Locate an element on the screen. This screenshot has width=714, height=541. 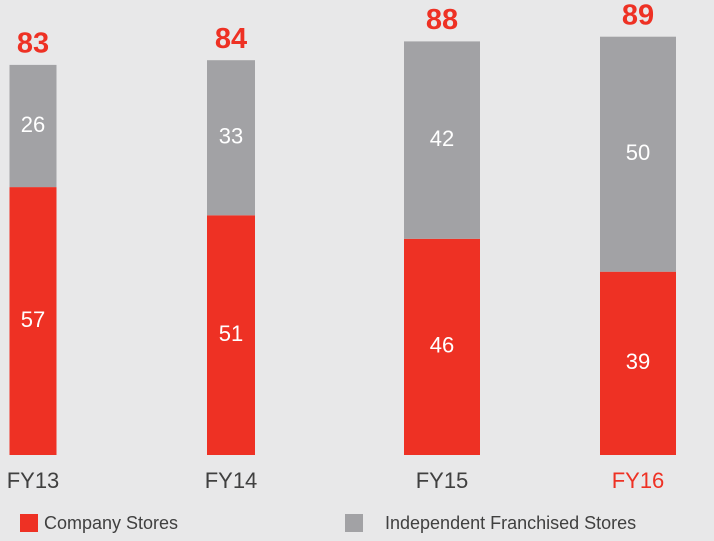
segment-label: 42 is located at coordinates (442, 138).